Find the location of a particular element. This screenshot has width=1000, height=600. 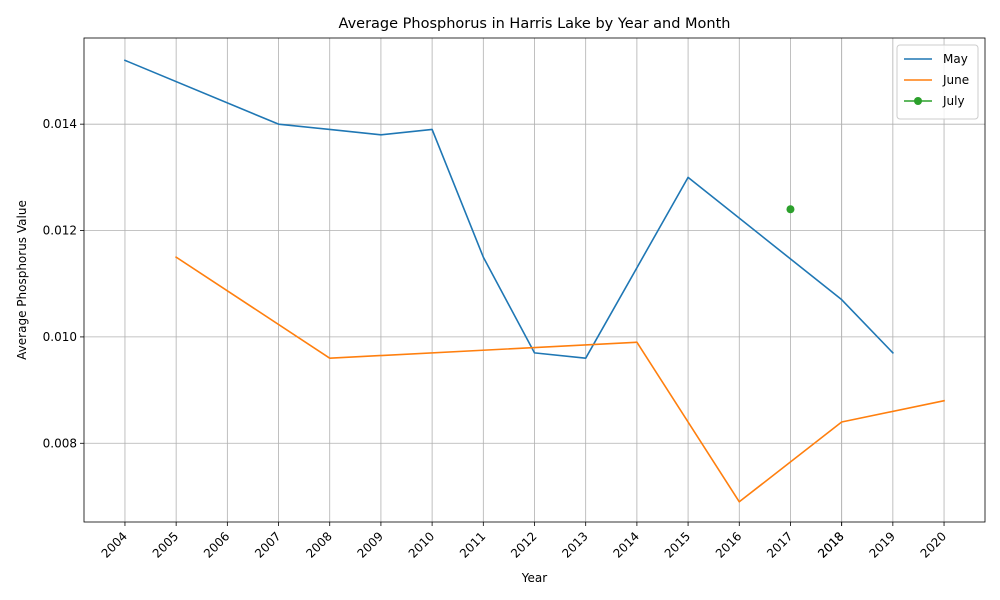

data-point-july is located at coordinates (790, 209).